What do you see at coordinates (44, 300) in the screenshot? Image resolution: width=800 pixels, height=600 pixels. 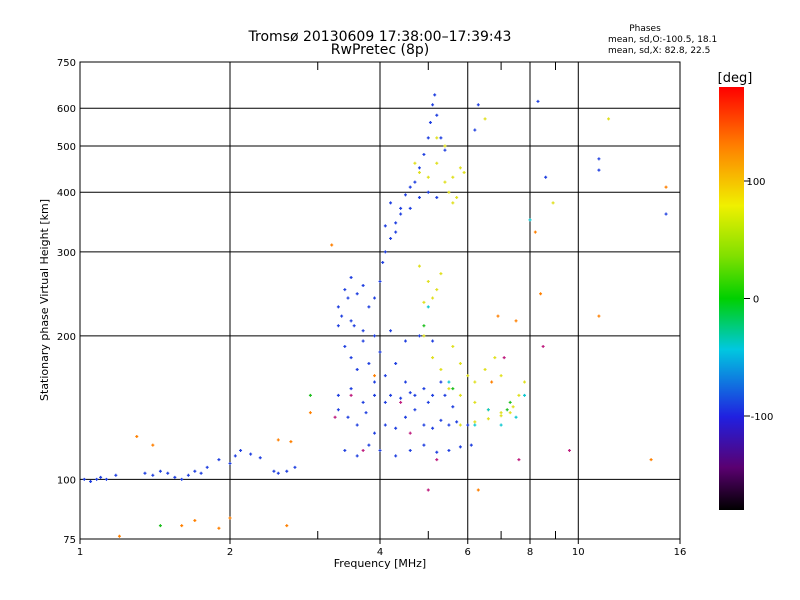 I see `y-axis-label: Stationary phase Virtual Height [km]` at bounding box center [44, 300].